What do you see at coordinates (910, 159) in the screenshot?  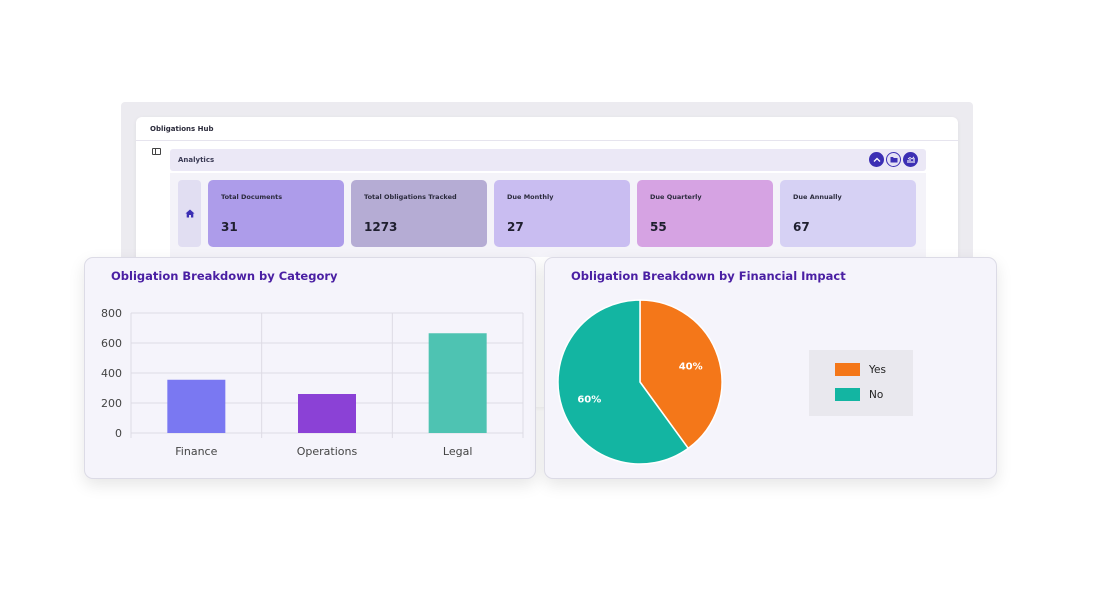 I see `chart-icon` at bounding box center [910, 159].